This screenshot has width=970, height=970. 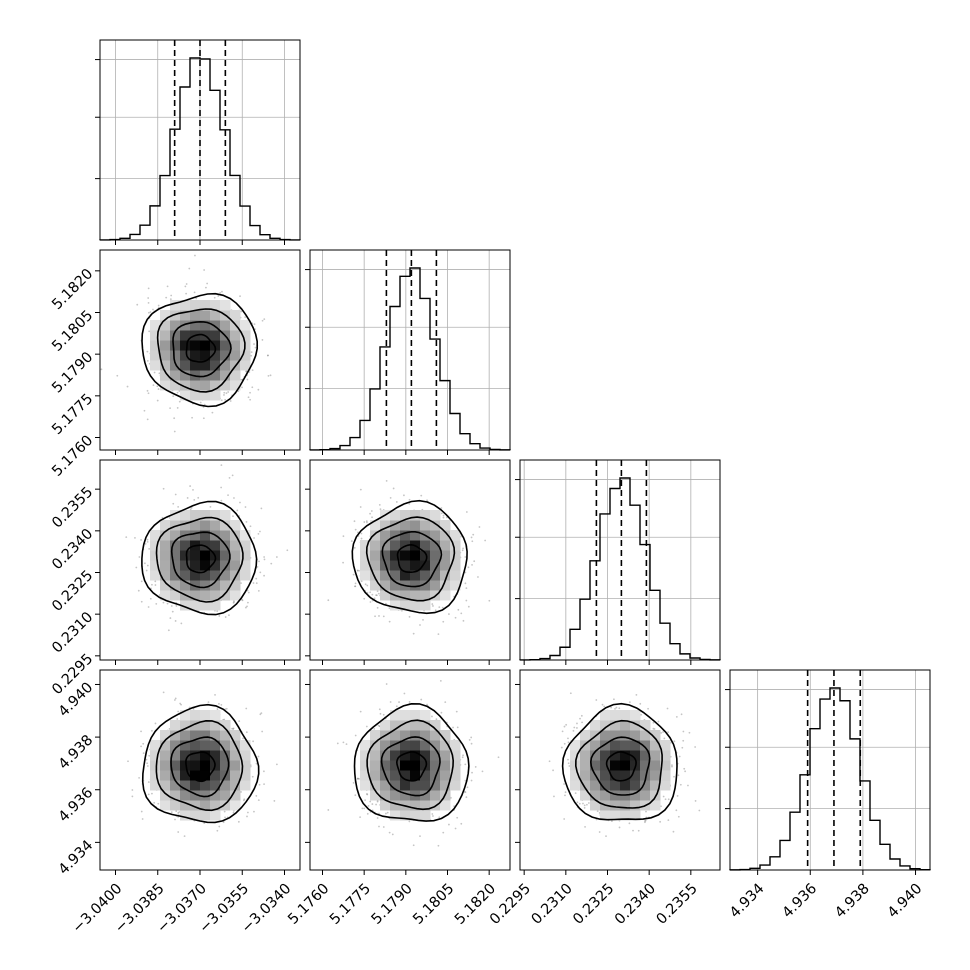 I want to click on x-tick-label-p3: 4.936, so click(x=800, y=901).